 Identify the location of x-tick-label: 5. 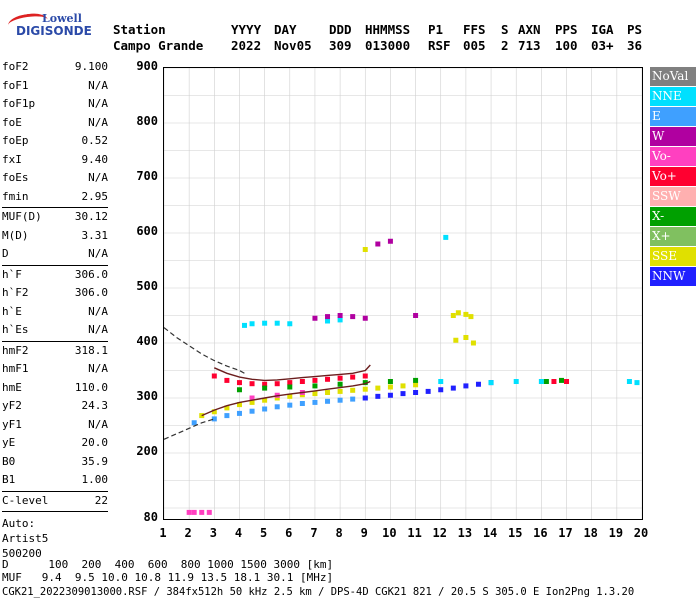
(264, 533).